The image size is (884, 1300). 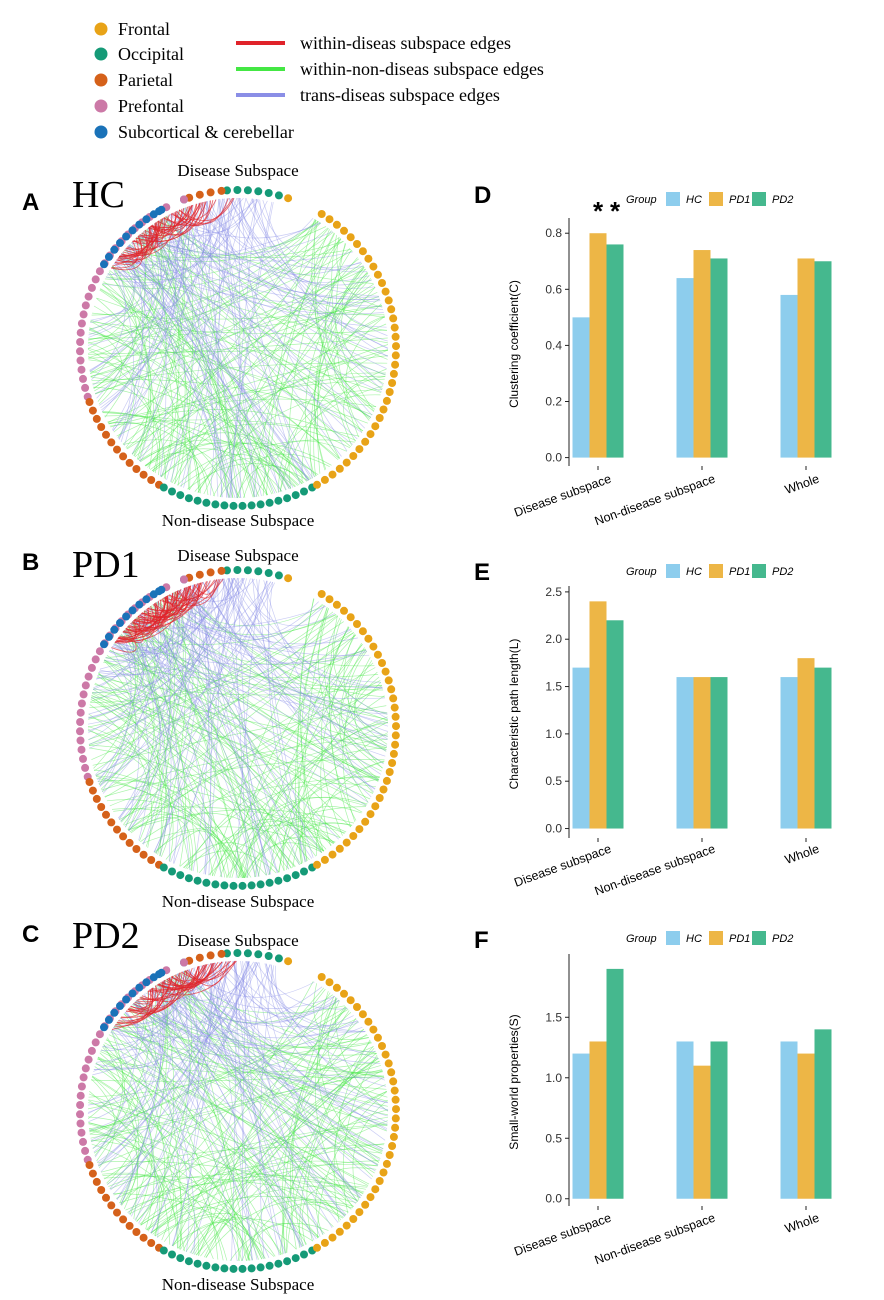 What do you see at coordinates (553, 289) in the screenshot?
I see `y-tick-label: 0.6` at bounding box center [553, 289].